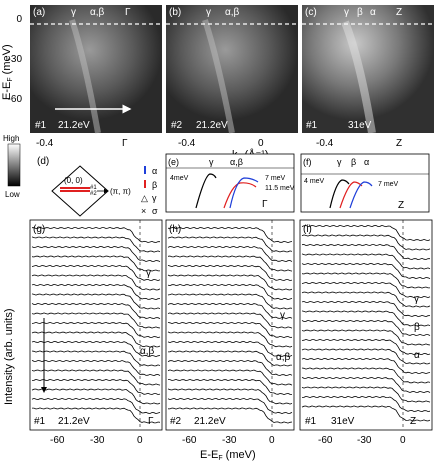  What do you see at coordinates (155, 211) in the screenshot?
I see `legend-label-sigma: σ` at bounding box center [155, 211].